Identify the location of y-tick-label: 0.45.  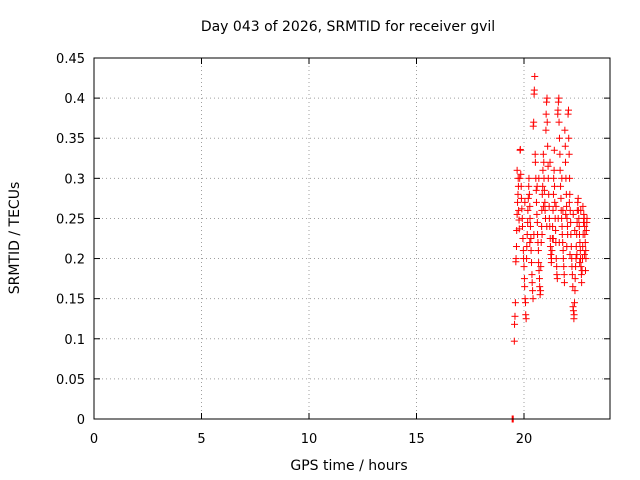
(70, 59).